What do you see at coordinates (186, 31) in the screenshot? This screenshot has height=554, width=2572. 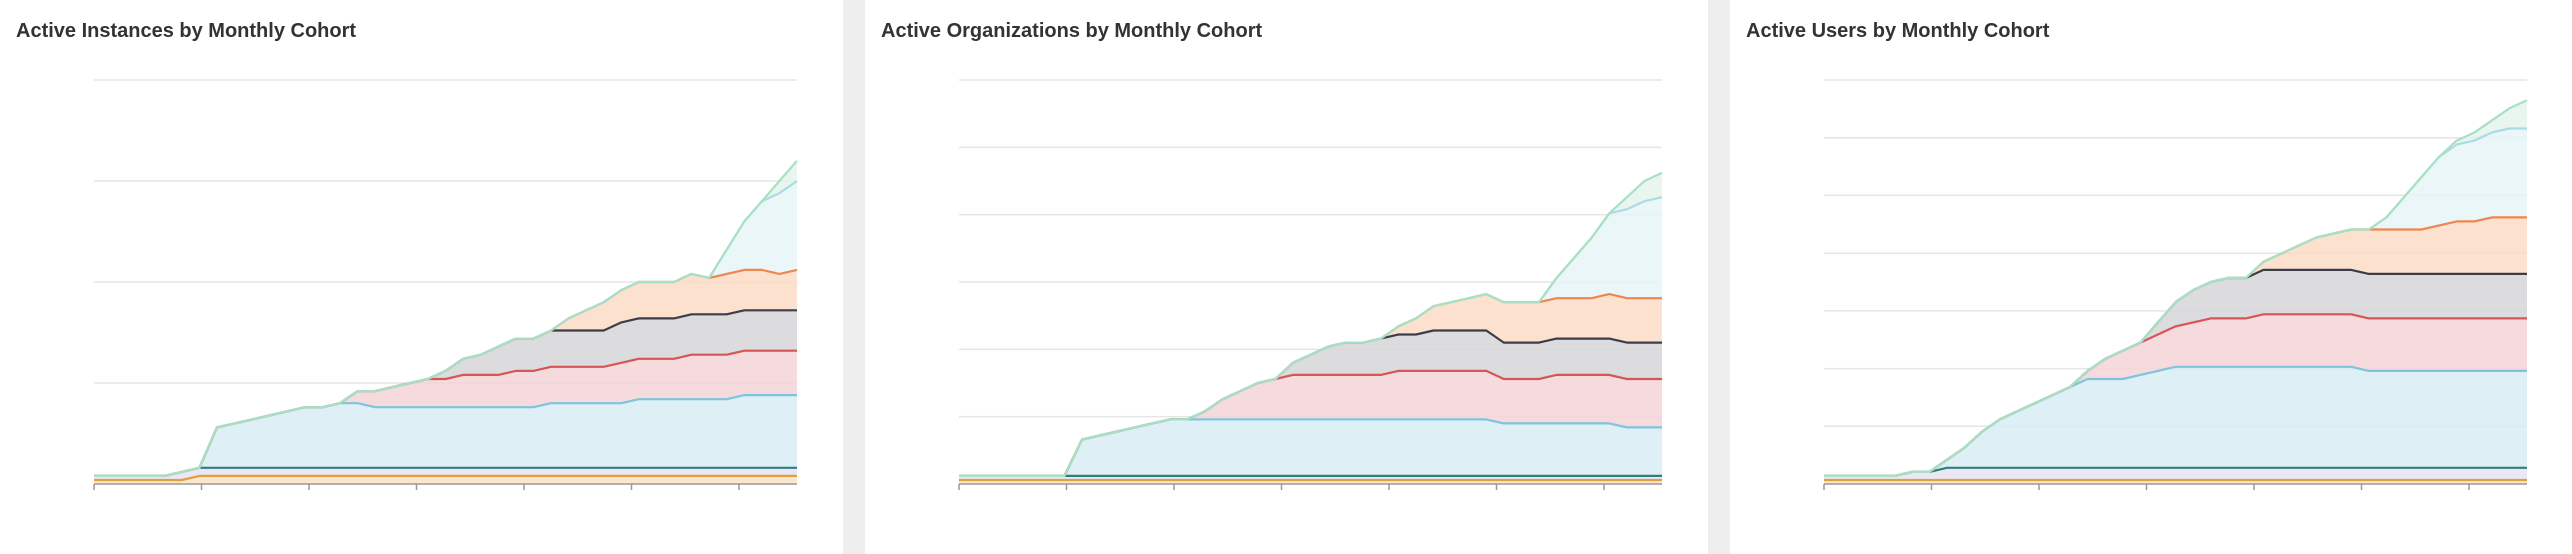 I see `chart-title: Active Instances by Monthly Cohort` at bounding box center [186, 31].